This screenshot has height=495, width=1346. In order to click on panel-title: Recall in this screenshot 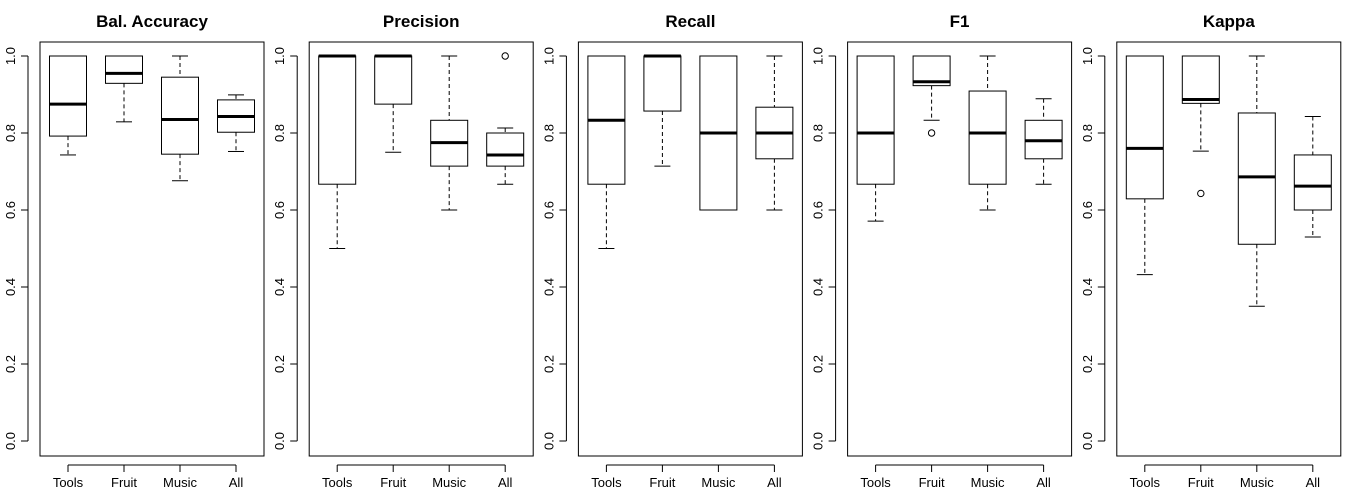, I will do `click(690, 21)`.